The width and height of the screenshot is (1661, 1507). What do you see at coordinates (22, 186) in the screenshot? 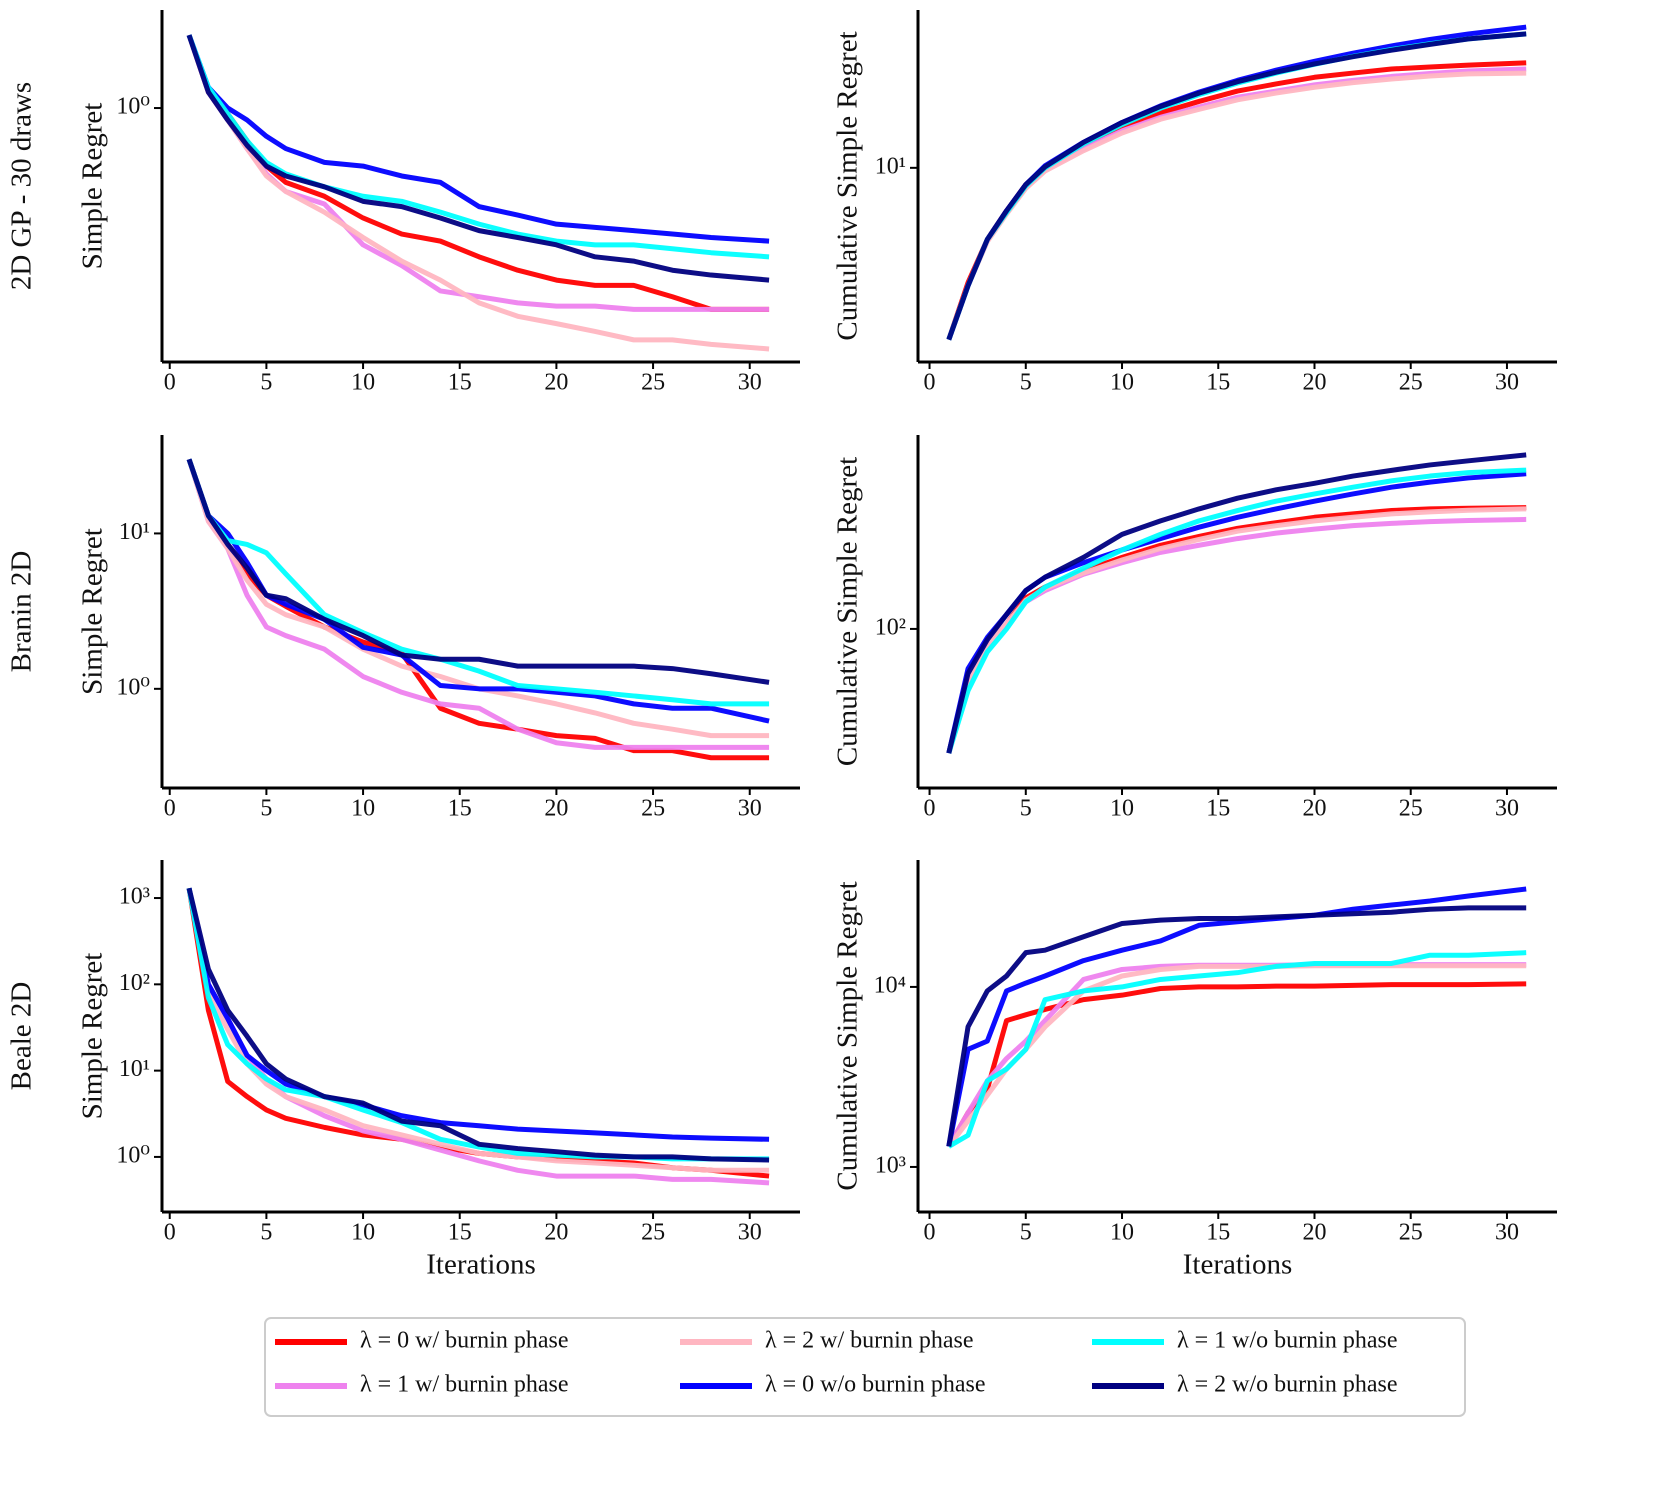
I see `row-label: 2D GP - 30 draws` at bounding box center [22, 186].